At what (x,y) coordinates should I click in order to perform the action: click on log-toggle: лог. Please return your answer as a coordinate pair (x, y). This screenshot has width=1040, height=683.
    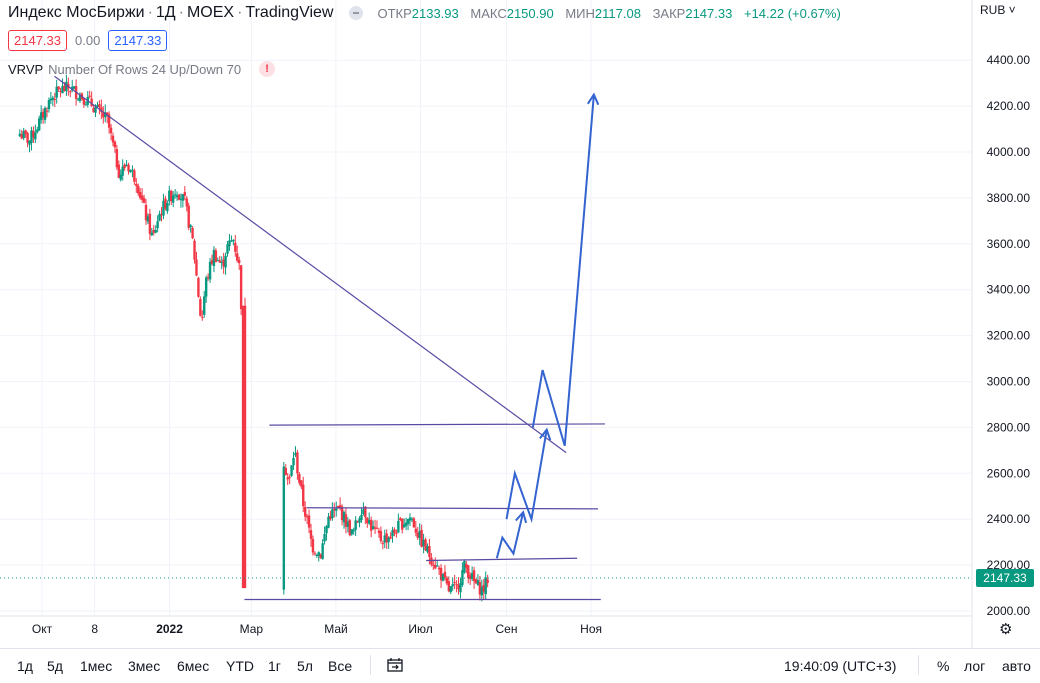
    Looking at the image, I should click on (975, 666).